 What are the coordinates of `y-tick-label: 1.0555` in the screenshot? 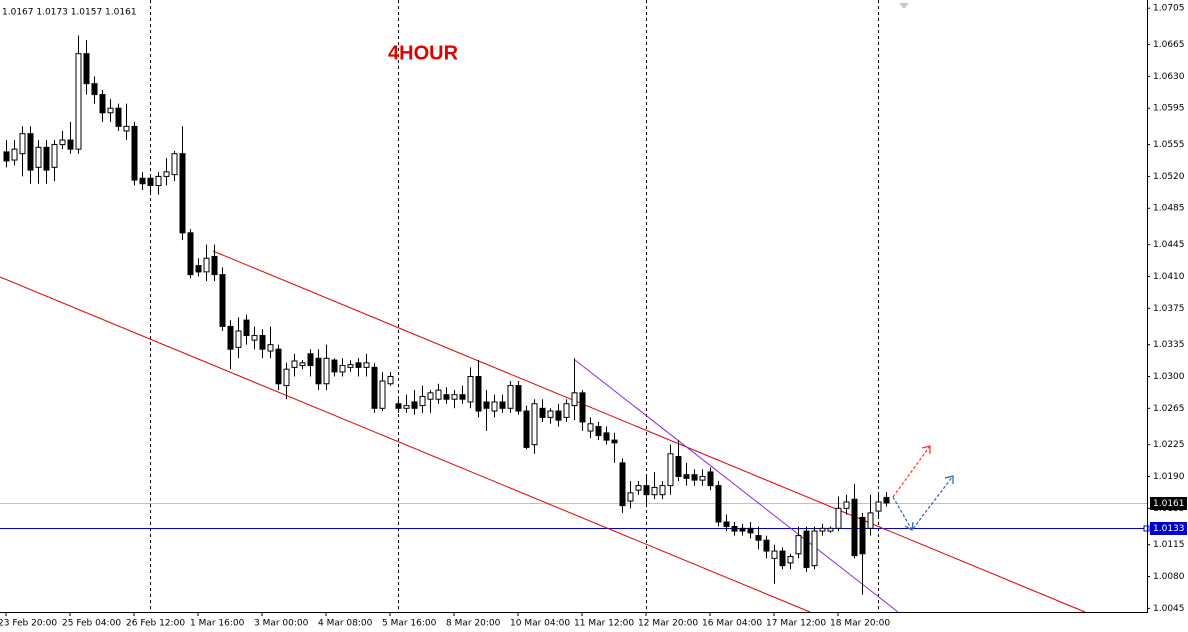 It's located at (1169, 145).